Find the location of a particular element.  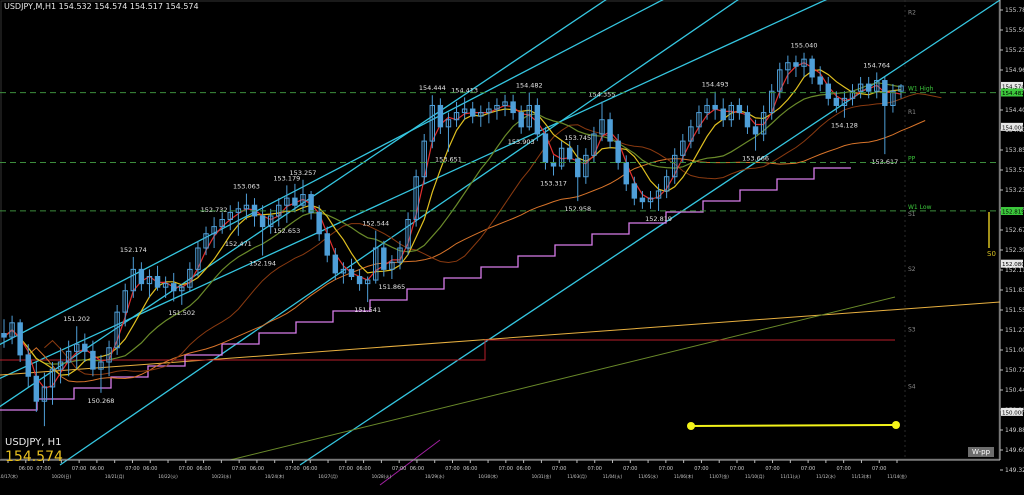

y-tick-label: 152.115 is located at coordinates (1014, 270).